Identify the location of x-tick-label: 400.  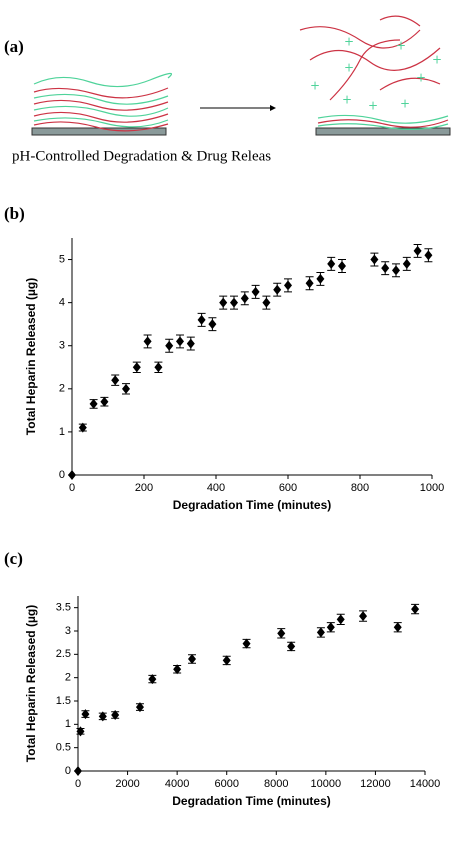
(216, 488).